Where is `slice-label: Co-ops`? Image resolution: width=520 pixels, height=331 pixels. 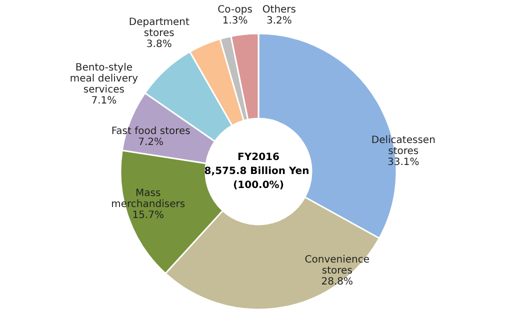
slice-label: Co-ops is located at coordinates (235, 10).